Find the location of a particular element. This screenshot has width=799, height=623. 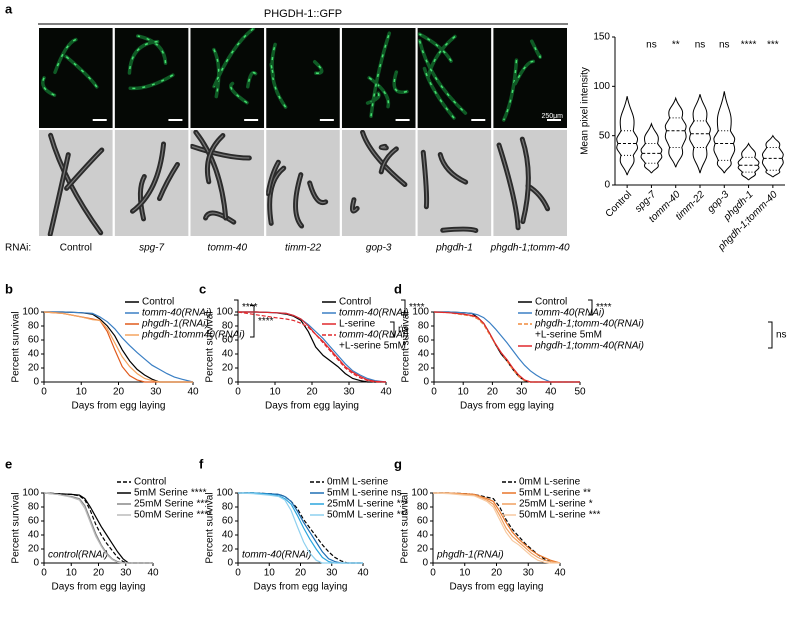

legend-label: phgdh-1tomm40(RNAi) is located at coordinates (193, 335).